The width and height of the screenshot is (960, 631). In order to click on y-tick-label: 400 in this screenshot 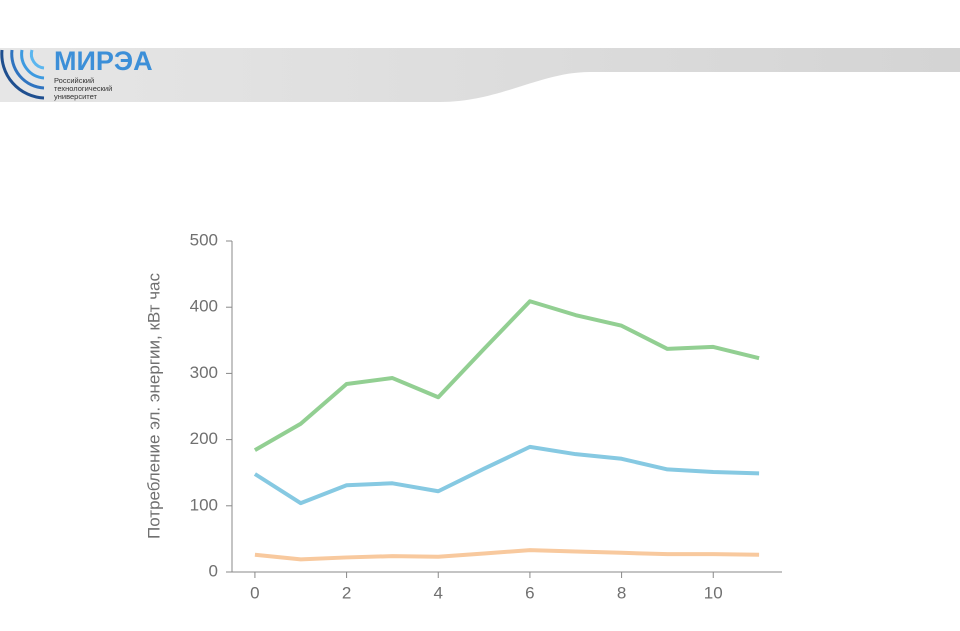, I will do `click(204, 306)`.